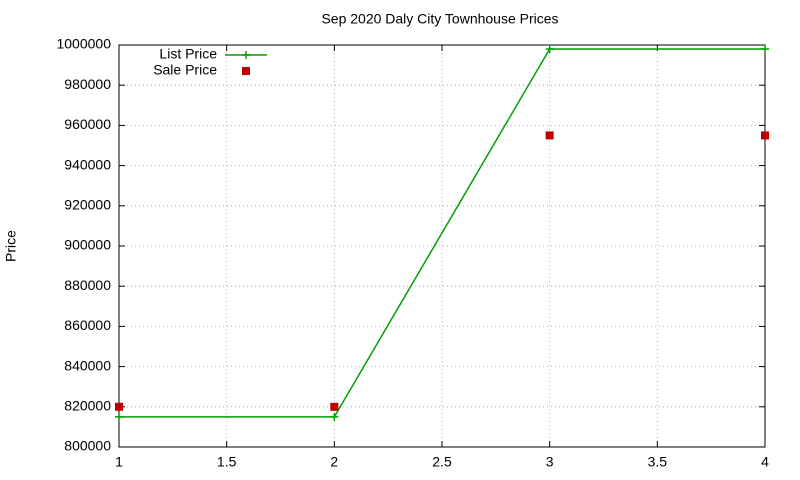 The width and height of the screenshot is (800, 480). I want to click on x-tick-label: 2.5, so click(442, 462).